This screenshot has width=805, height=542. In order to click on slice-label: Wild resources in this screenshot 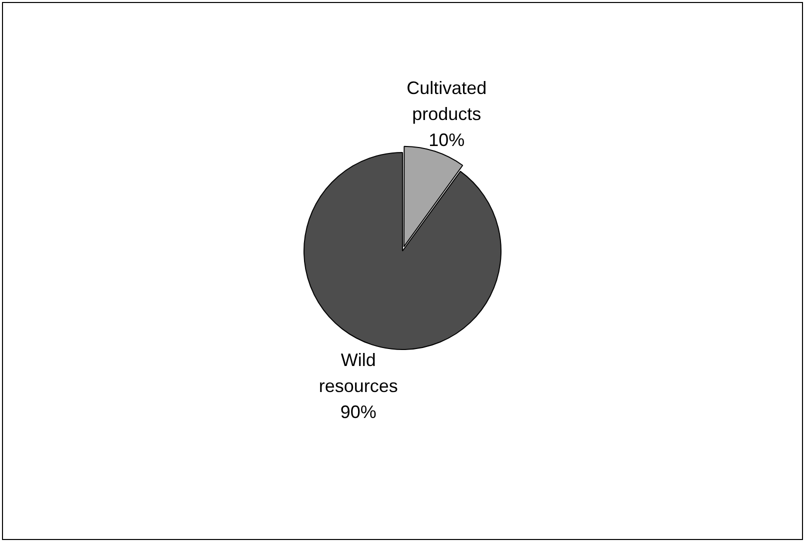, I will do `click(358, 373)`.